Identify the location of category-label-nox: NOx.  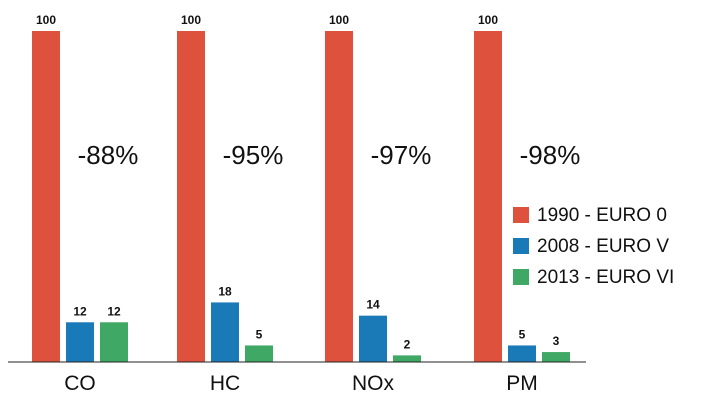
(373, 383).